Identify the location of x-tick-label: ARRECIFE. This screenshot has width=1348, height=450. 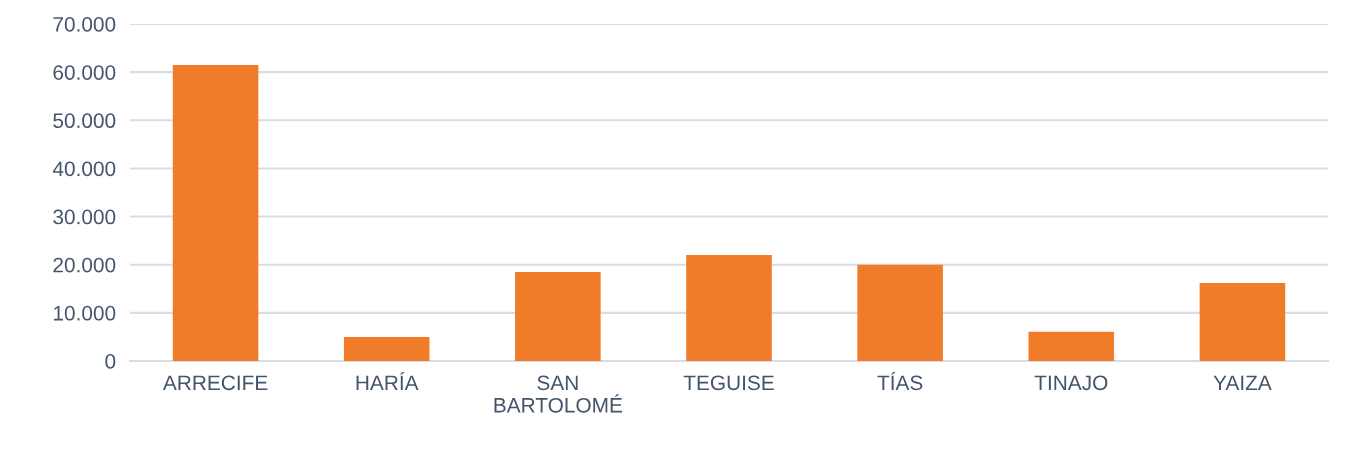
(215, 383).